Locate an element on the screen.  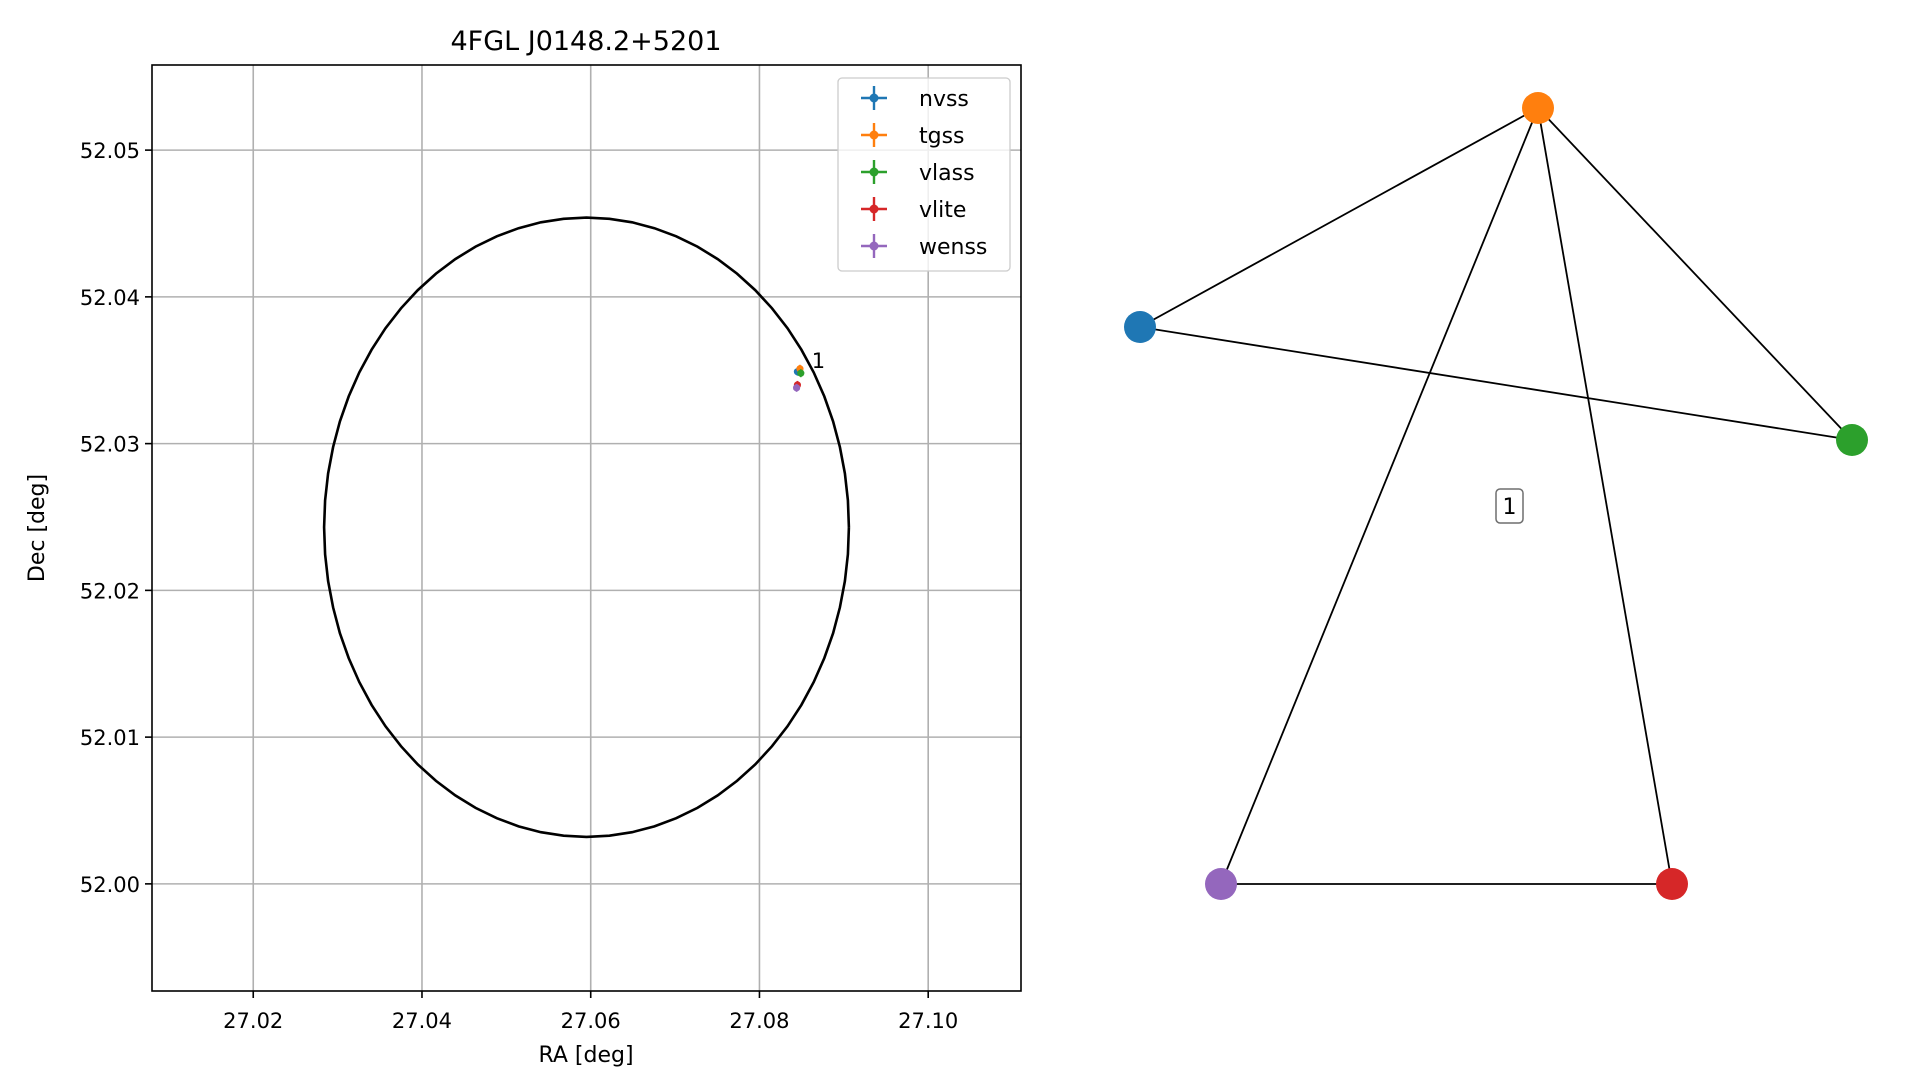
legend-box is located at coordinates (924, 174).